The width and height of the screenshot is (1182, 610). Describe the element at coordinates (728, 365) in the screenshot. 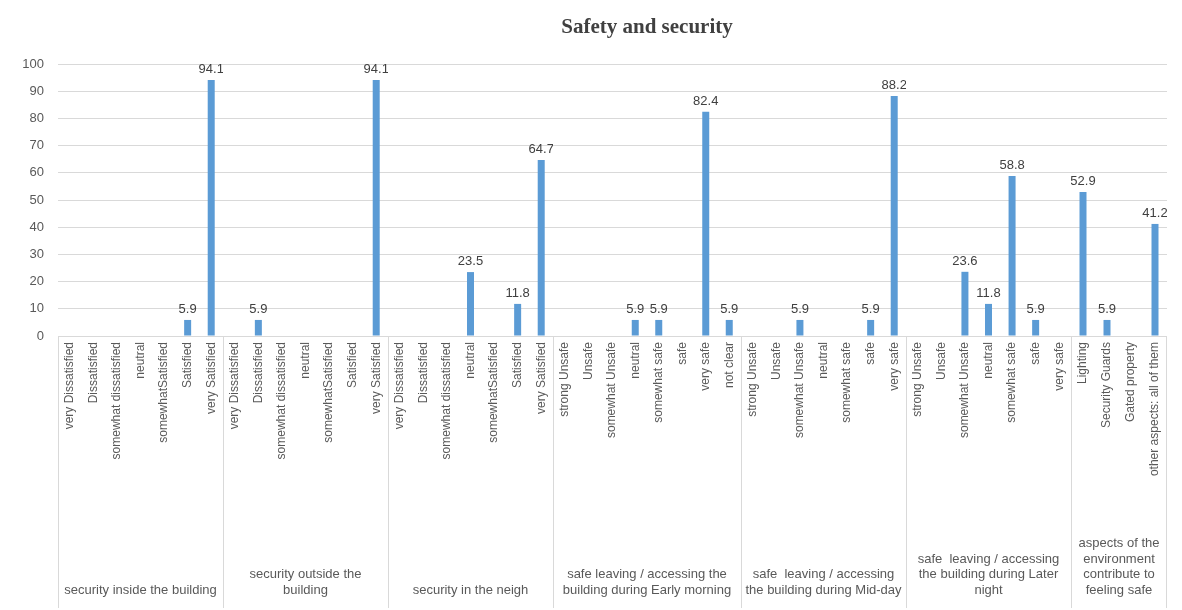

I see `x-tick-label: not clear` at that location.